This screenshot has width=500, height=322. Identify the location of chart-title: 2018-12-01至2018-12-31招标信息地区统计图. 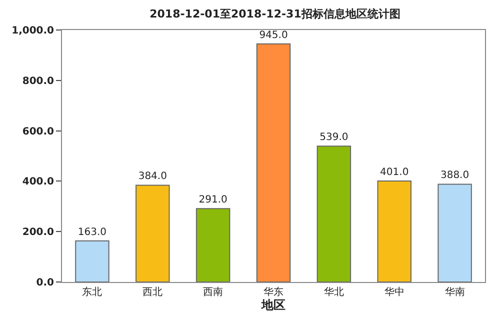
(275, 13).